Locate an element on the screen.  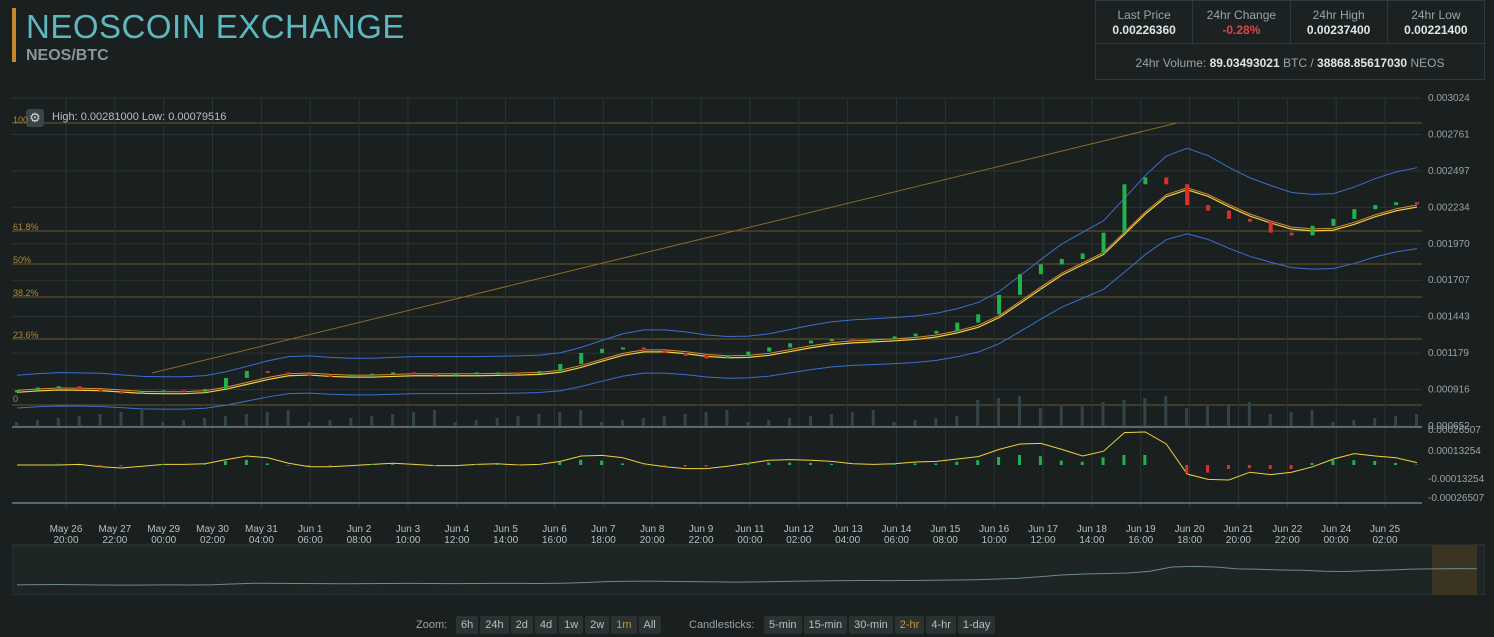
low-stat: 24hr Low 0.00221400 is located at coordinates (1436, 22).